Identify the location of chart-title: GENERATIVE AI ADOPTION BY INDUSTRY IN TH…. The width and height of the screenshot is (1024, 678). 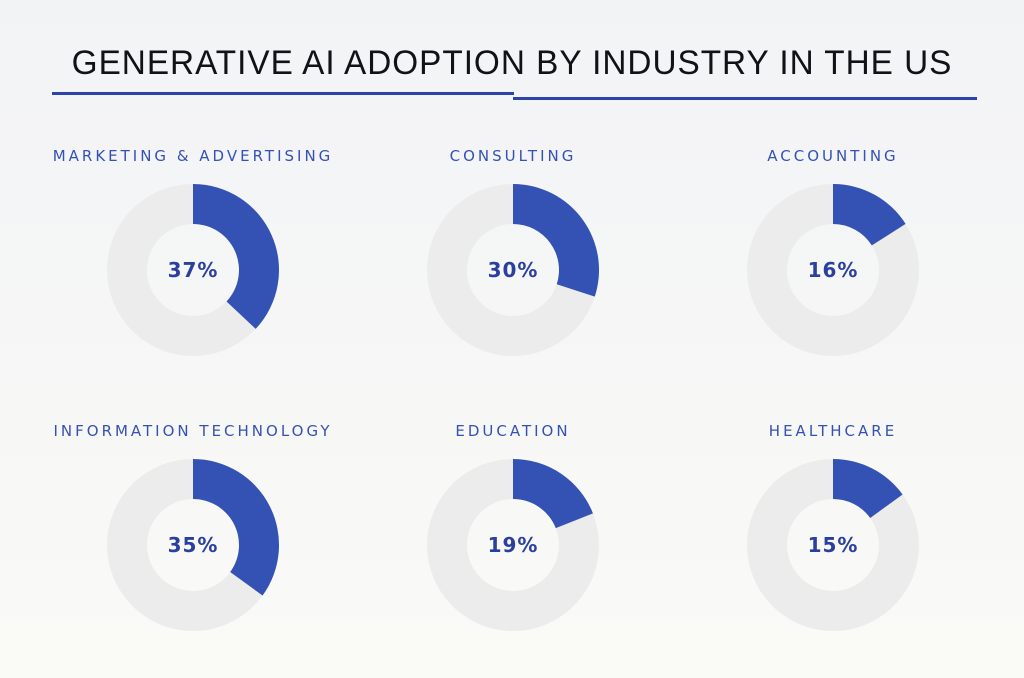
(512, 63).